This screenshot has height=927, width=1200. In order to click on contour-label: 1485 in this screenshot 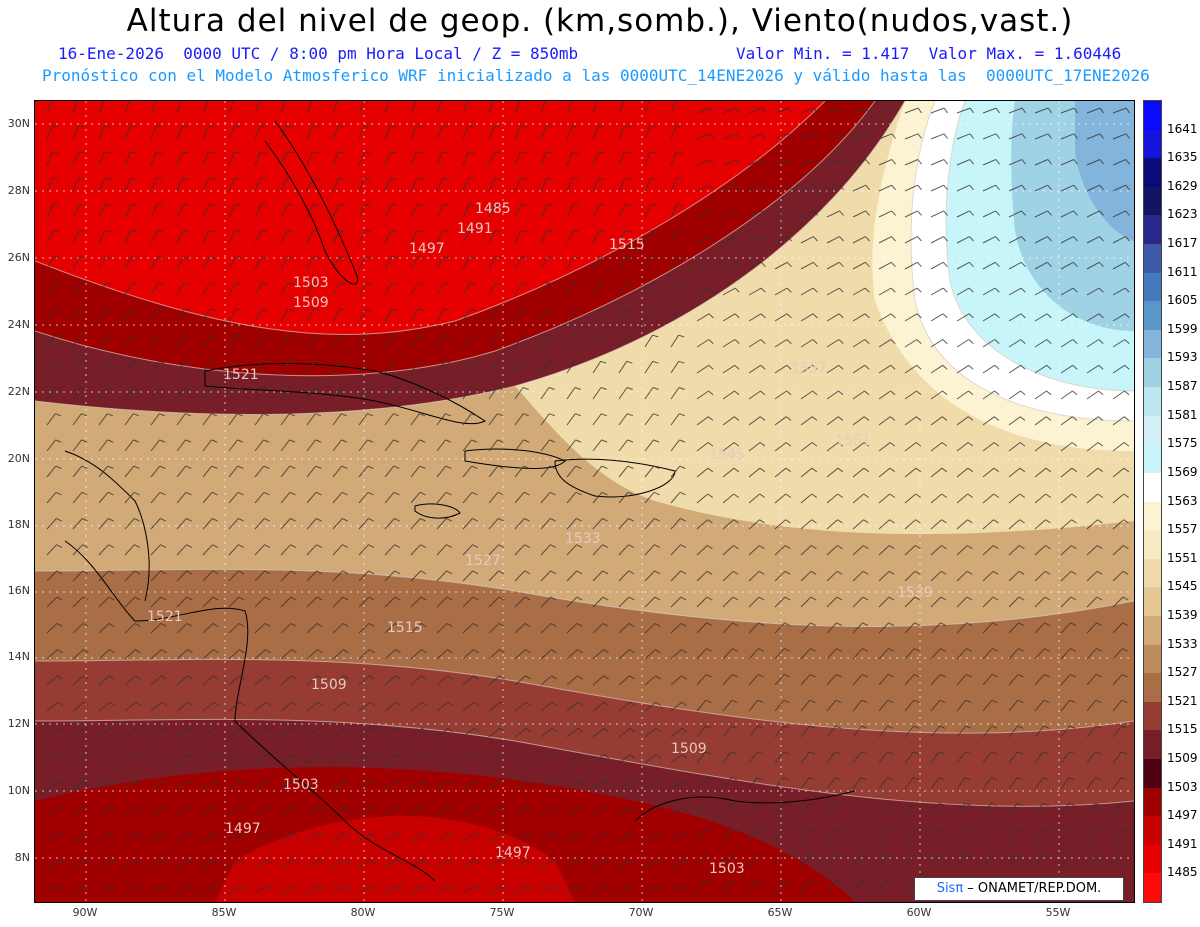, I will do `click(493, 209)`.